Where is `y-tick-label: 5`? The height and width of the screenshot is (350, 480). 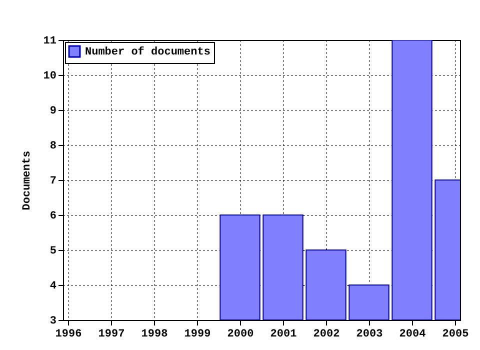
y-tick-label: 5 is located at coordinates (53, 252).